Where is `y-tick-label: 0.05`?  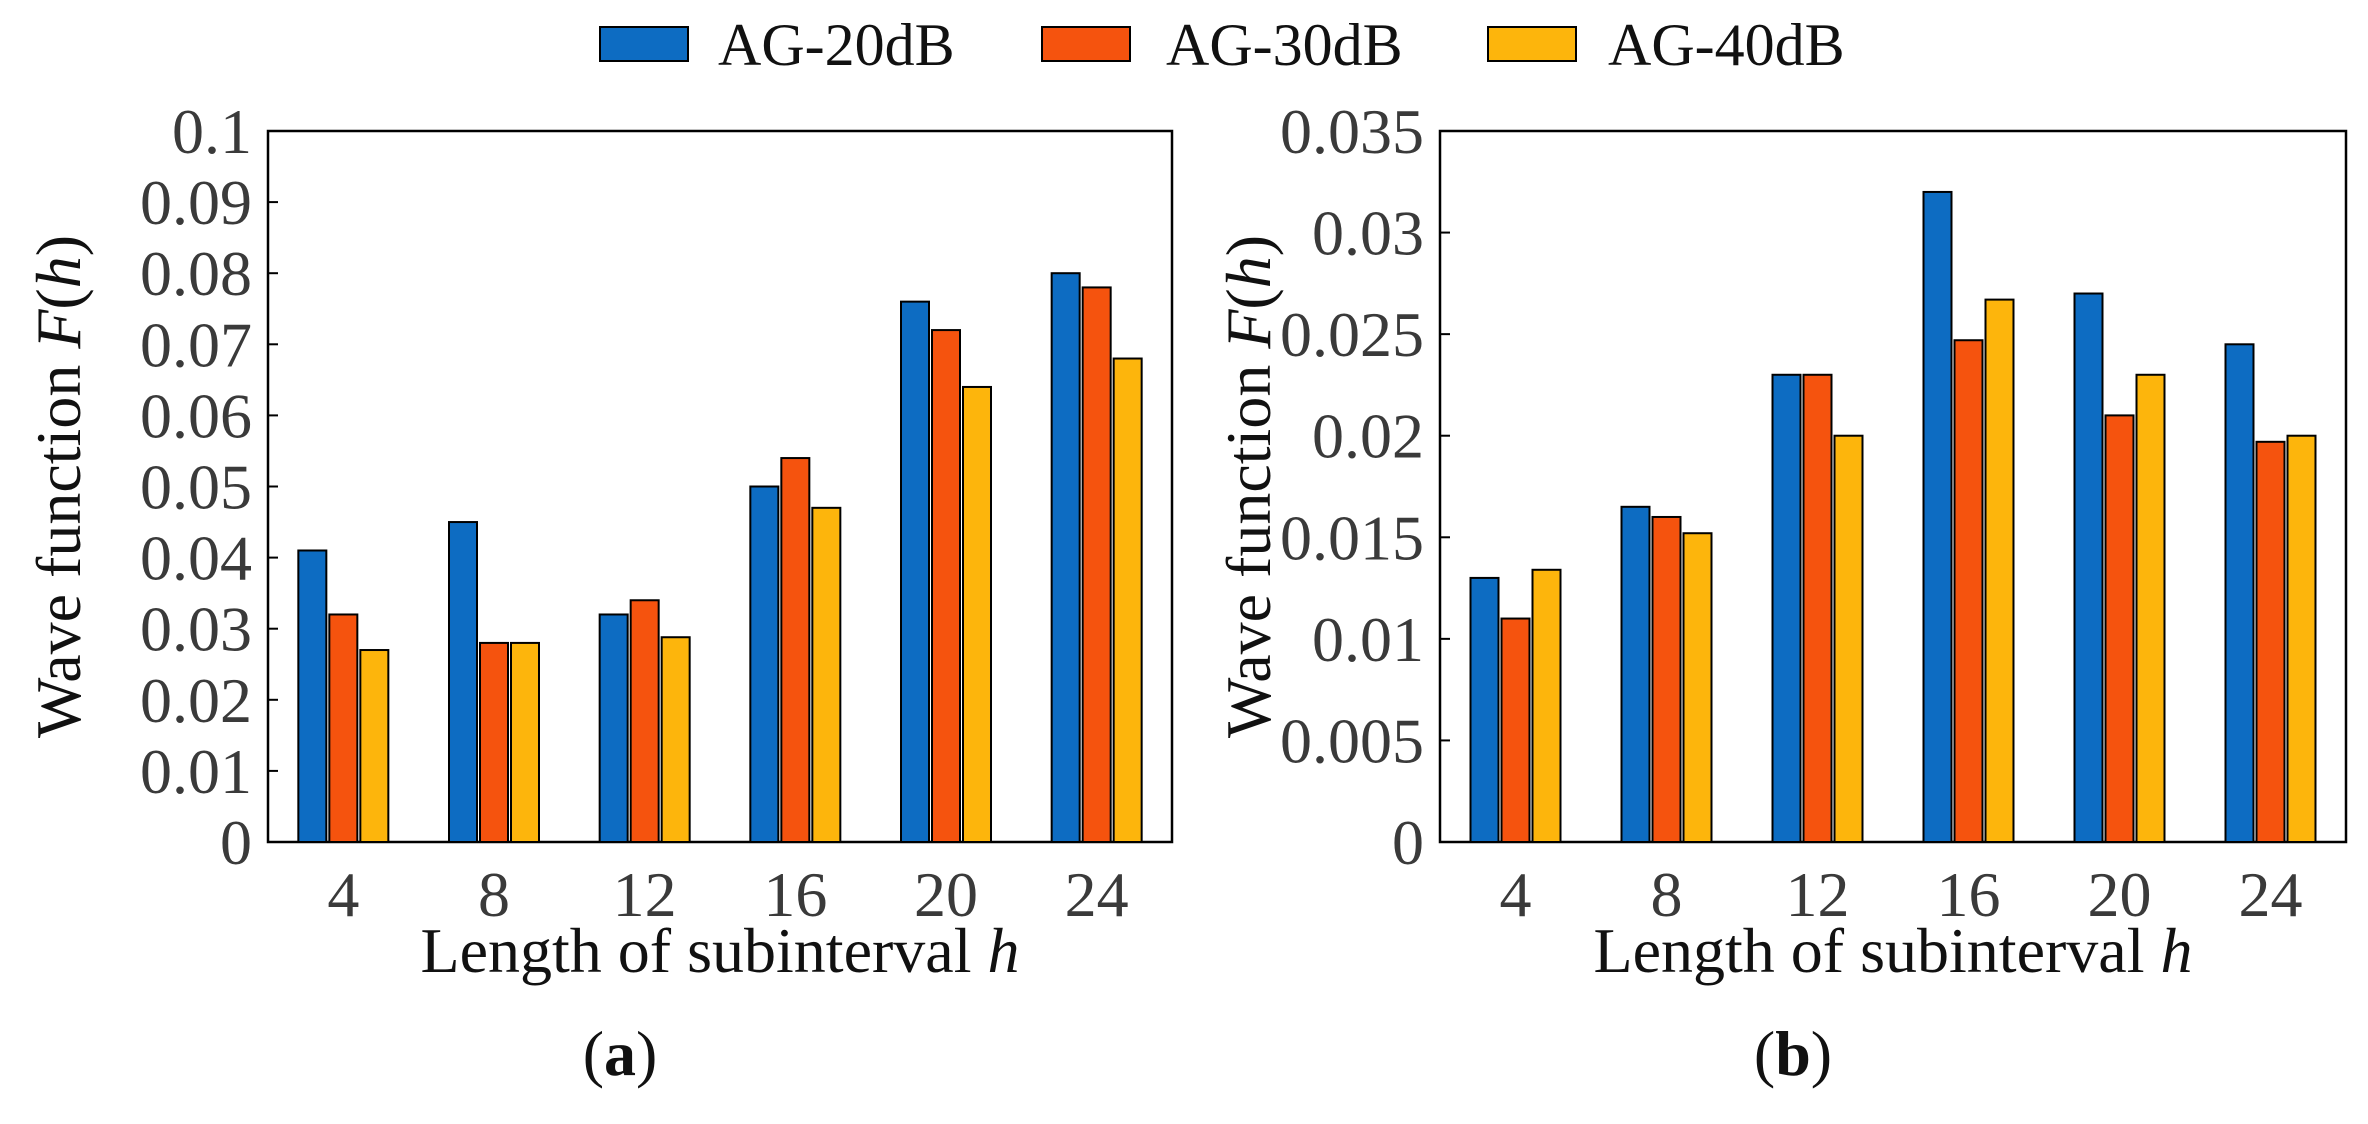
y-tick-label: 0.05 is located at coordinates (196, 487).